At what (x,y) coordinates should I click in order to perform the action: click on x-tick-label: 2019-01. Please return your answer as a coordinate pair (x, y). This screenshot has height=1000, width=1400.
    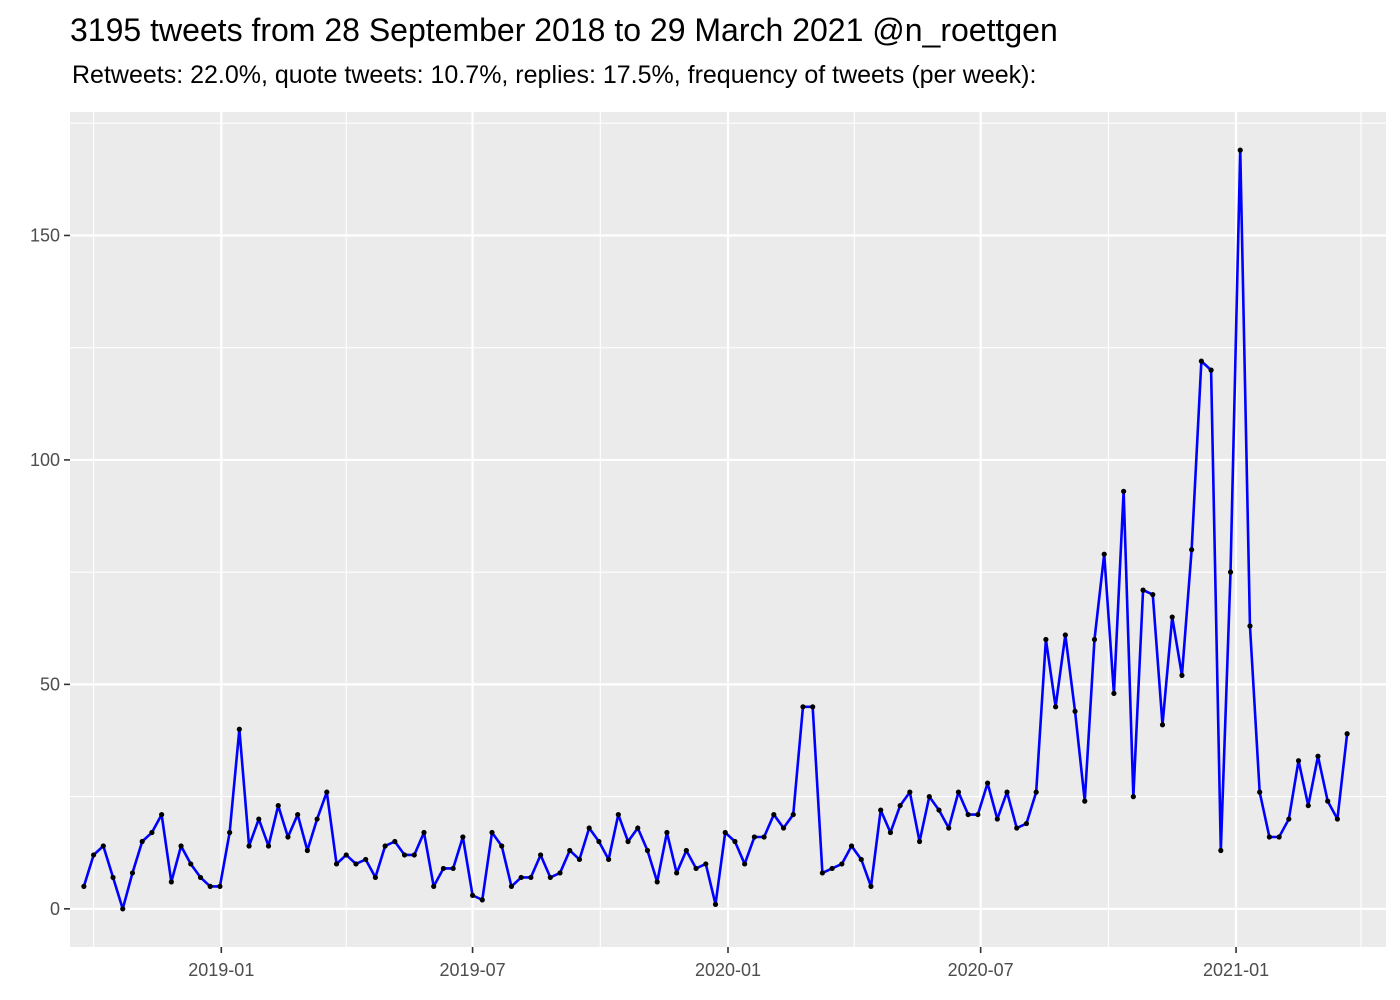
    Looking at the image, I should click on (221, 970).